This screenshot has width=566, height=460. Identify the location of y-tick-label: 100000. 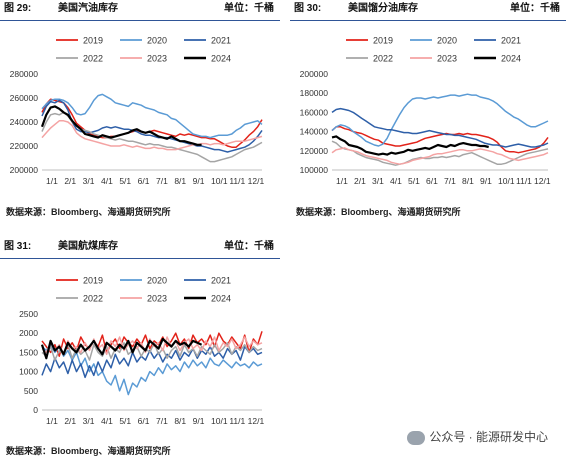
(314, 170).